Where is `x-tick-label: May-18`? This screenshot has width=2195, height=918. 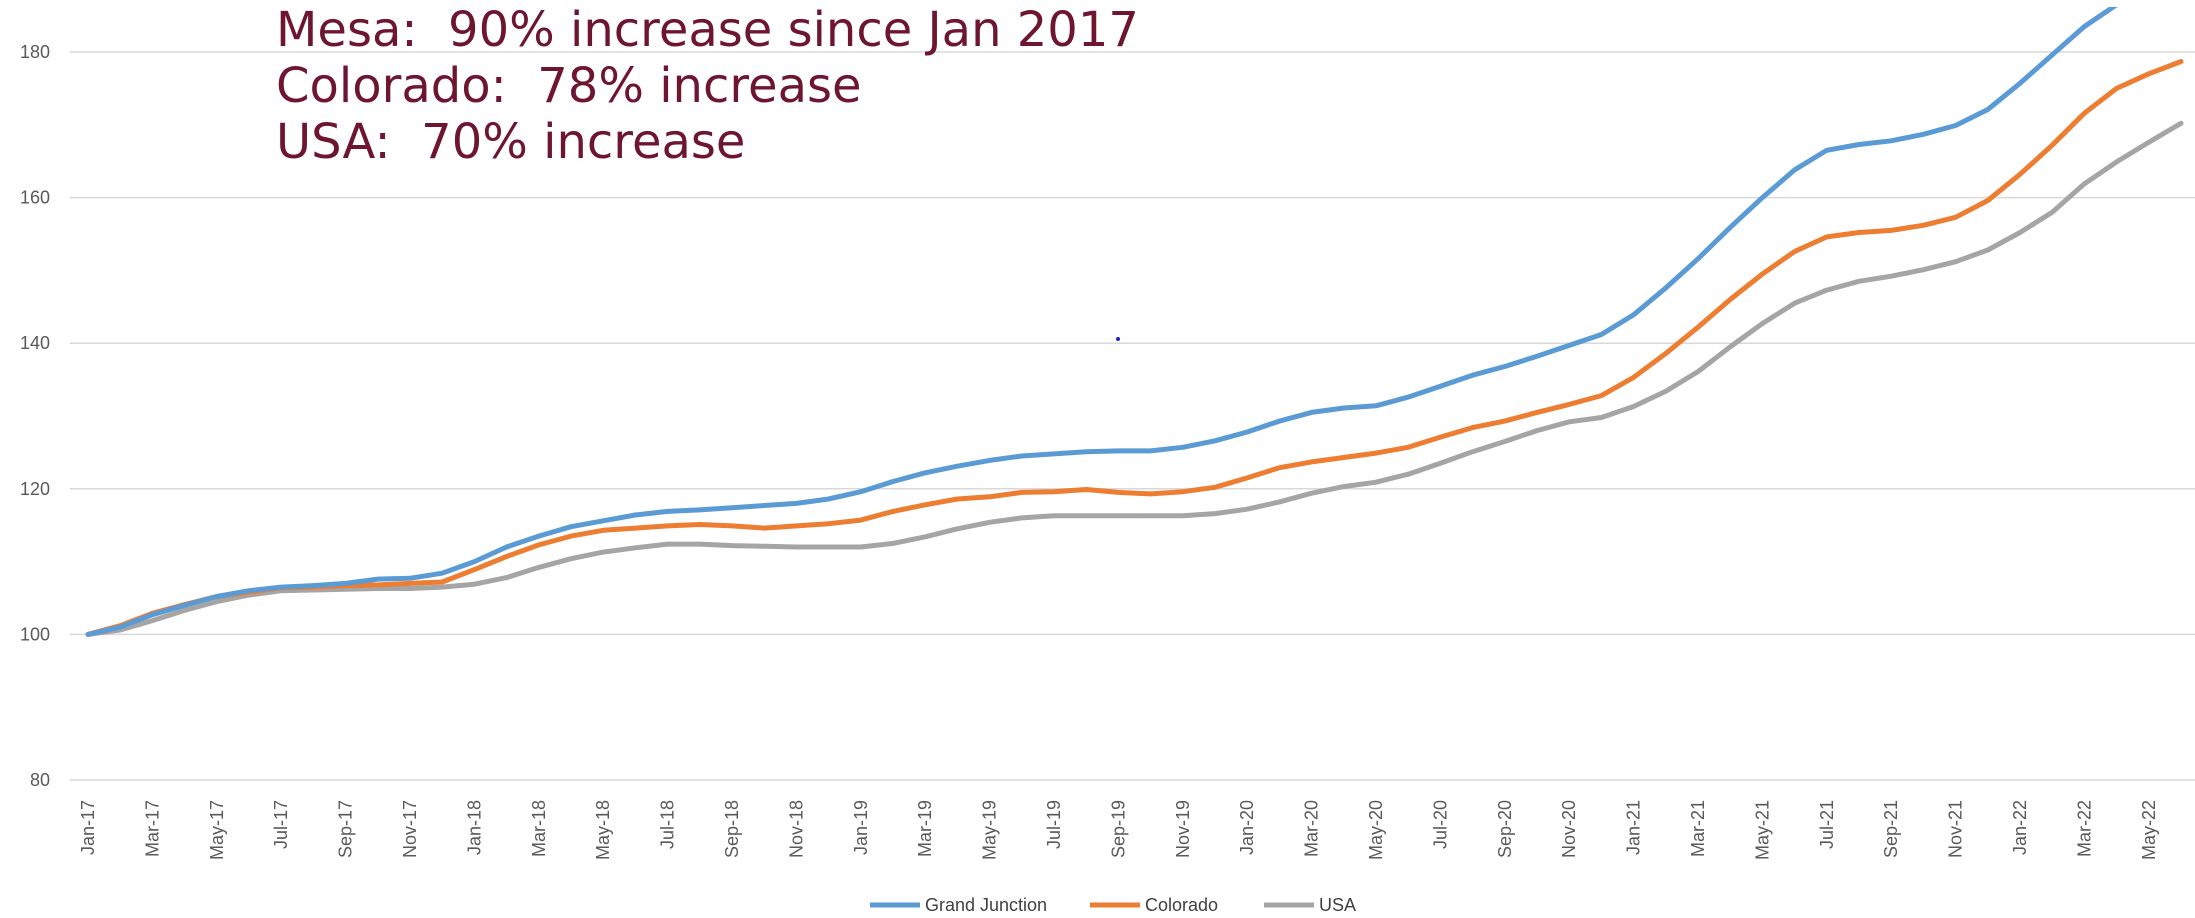
x-tick-label: May-18 is located at coordinates (603, 830).